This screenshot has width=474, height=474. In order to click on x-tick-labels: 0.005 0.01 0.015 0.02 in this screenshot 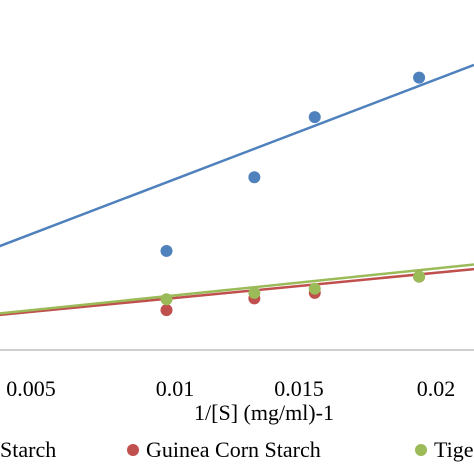, I will do `click(230, 388)`.